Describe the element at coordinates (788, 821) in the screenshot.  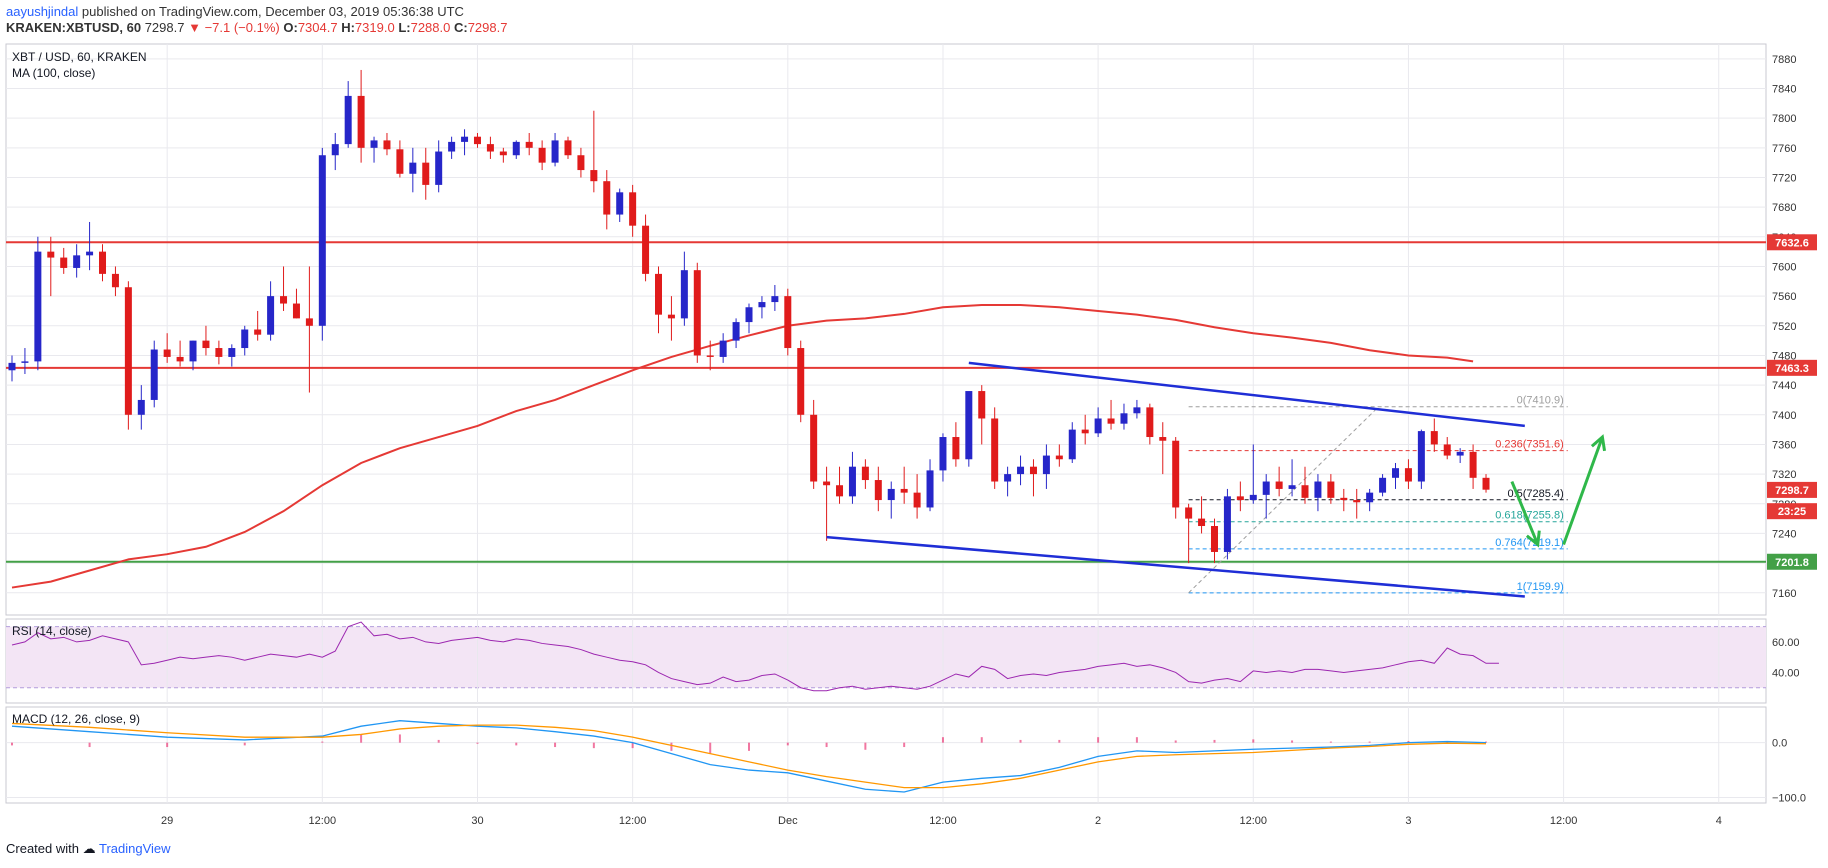
I see `x-tick-label: Dec` at that location.